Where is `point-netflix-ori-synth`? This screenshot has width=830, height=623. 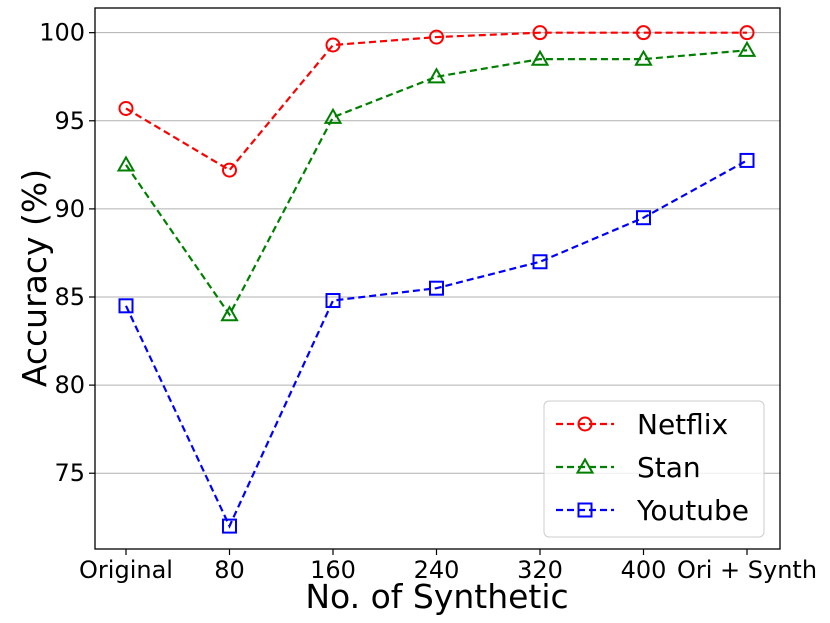 point-netflix-ori-synth is located at coordinates (747, 33).